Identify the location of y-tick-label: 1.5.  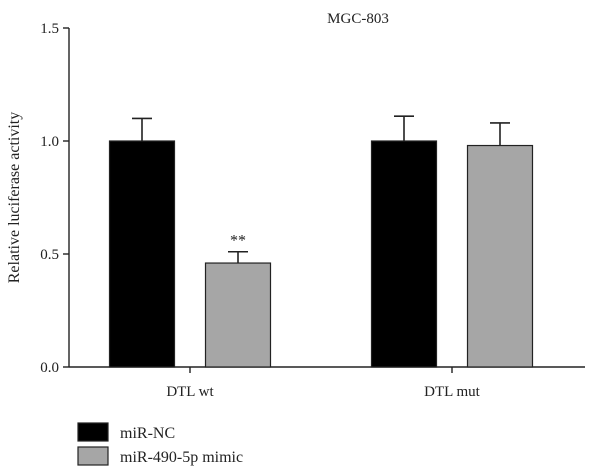
(49, 29).